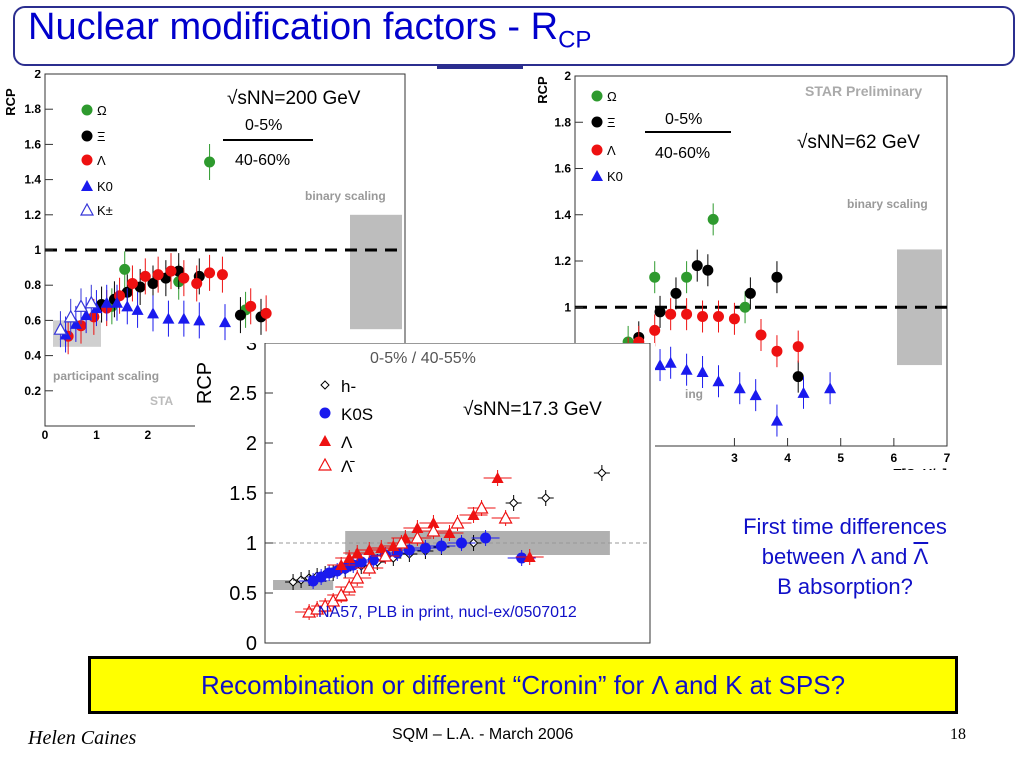 This screenshot has width=1024, height=768. I want to click on y-tick-label: 0, so click(251, 644).